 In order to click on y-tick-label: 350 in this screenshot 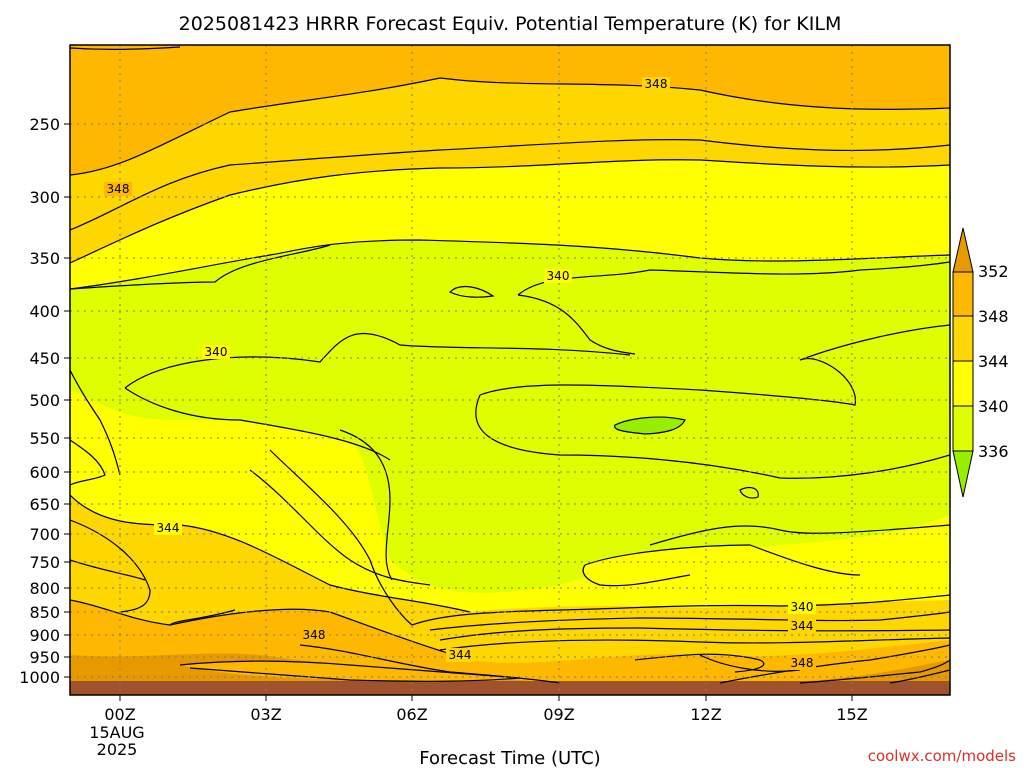, I will do `click(44, 258)`.